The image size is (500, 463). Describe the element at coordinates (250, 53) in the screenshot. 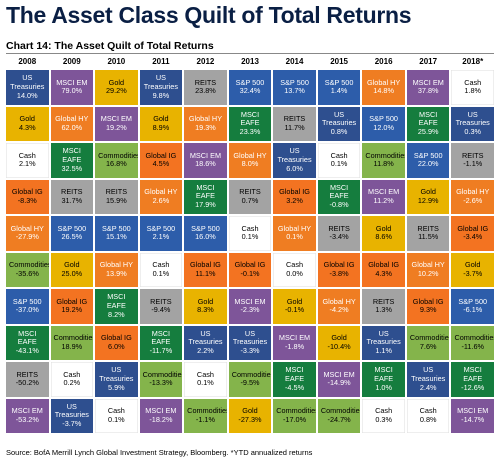

I see `header-rule` at that location.